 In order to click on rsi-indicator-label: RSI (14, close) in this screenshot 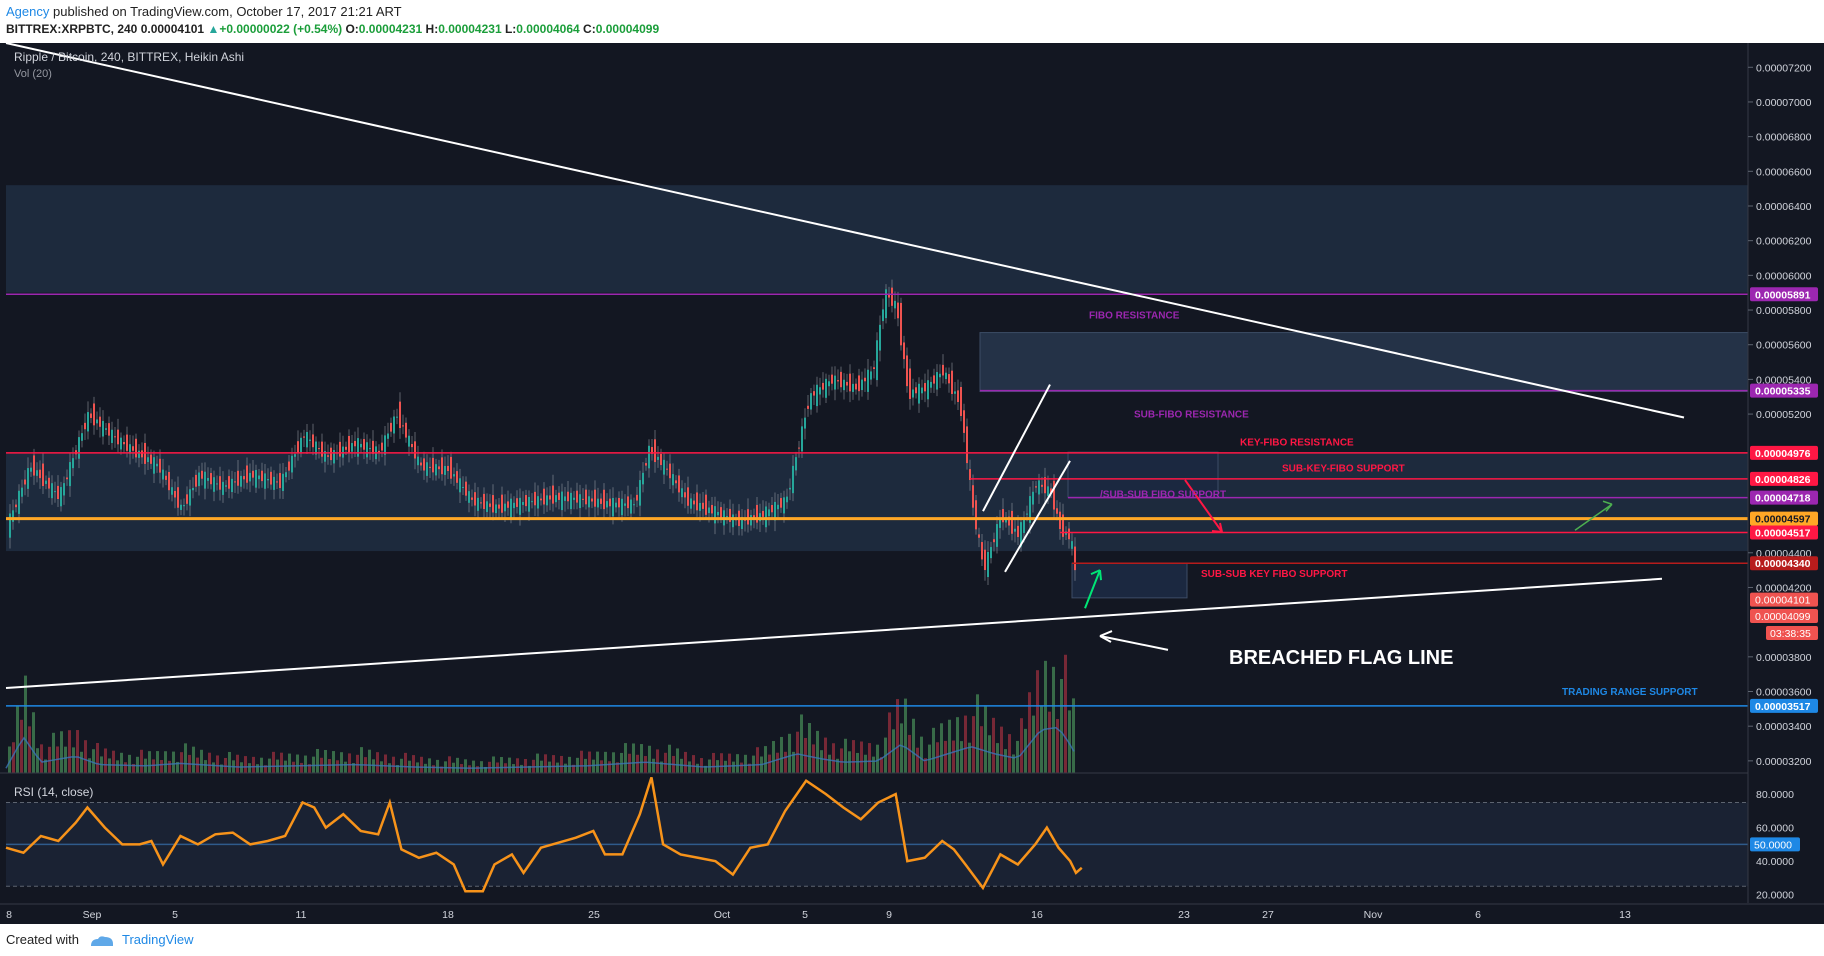, I will do `click(53, 792)`.